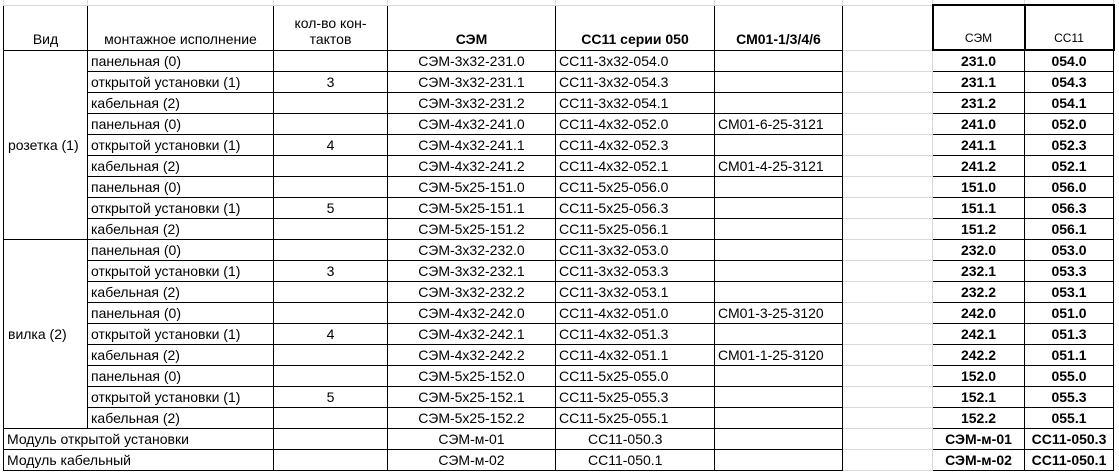 The width and height of the screenshot is (1119, 473). What do you see at coordinates (635, 271) in the screenshot?
I see `ss11-cell: СС11-3х32-053.3` at bounding box center [635, 271].